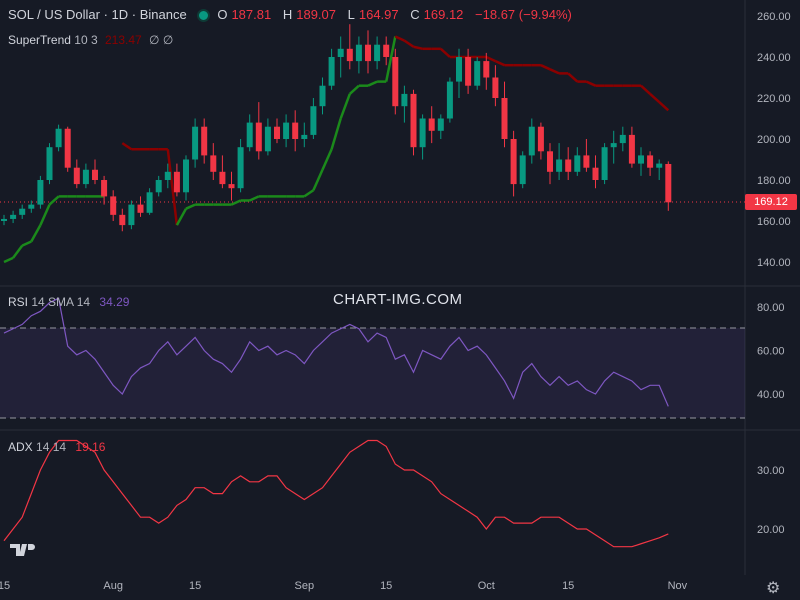  What do you see at coordinates (773, 588) in the screenshot?
I see `settings-gear-icon: ⚙` at bounding box center [773, 588].